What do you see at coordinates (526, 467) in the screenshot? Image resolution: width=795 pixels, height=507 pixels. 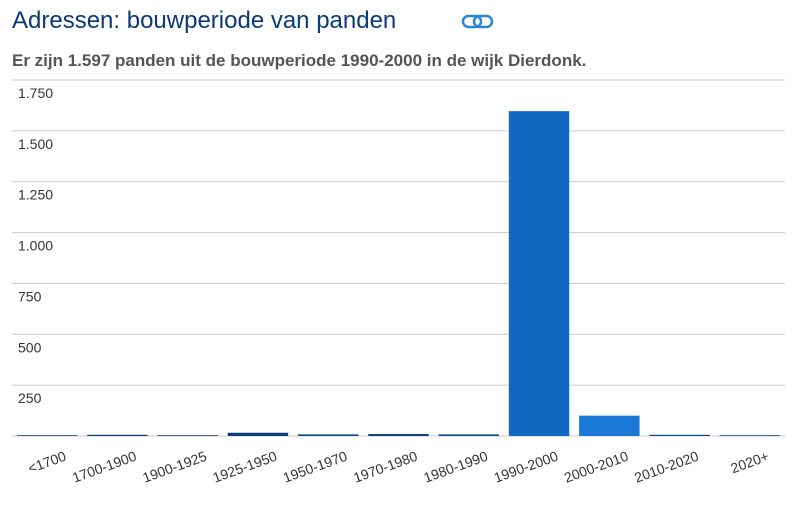 I see `x-tick-label: 1990-2000` at bounding box center [526, 467].